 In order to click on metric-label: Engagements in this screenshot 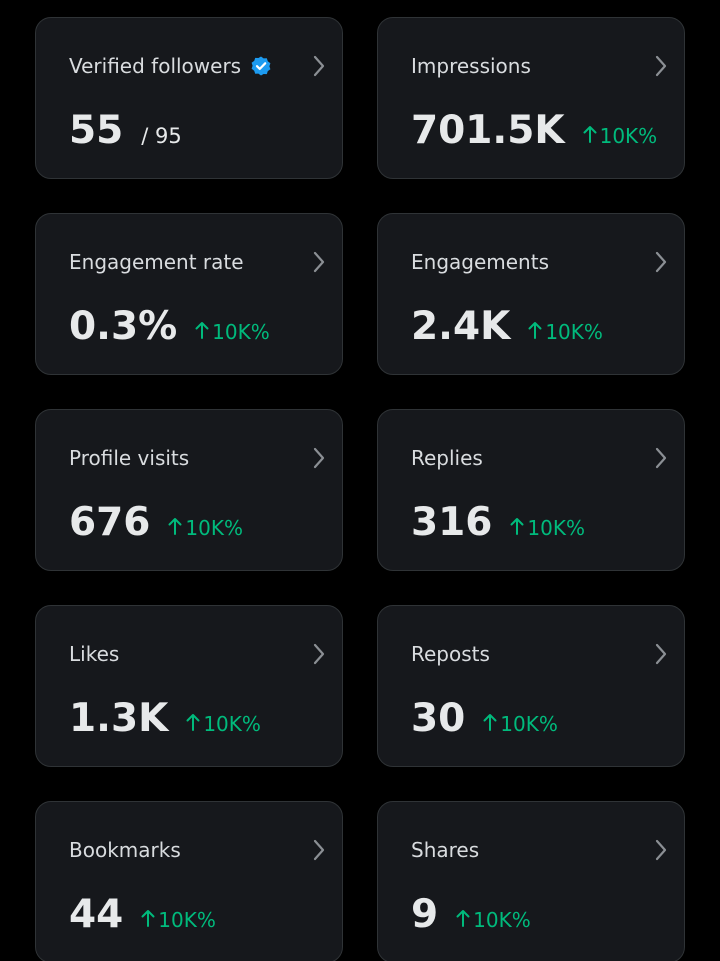, I will do `click(480, 262)`.